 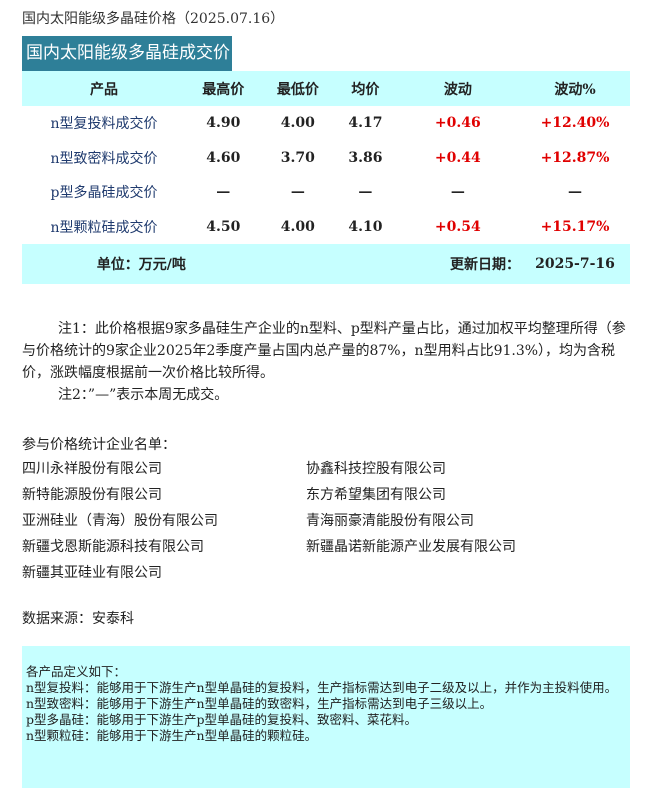 What do you see at coordinates (113, 547) in the screenshot?
I see `company-name: 新疆戈恩斯能源科技有限公司` at bounding box center [113, 547].